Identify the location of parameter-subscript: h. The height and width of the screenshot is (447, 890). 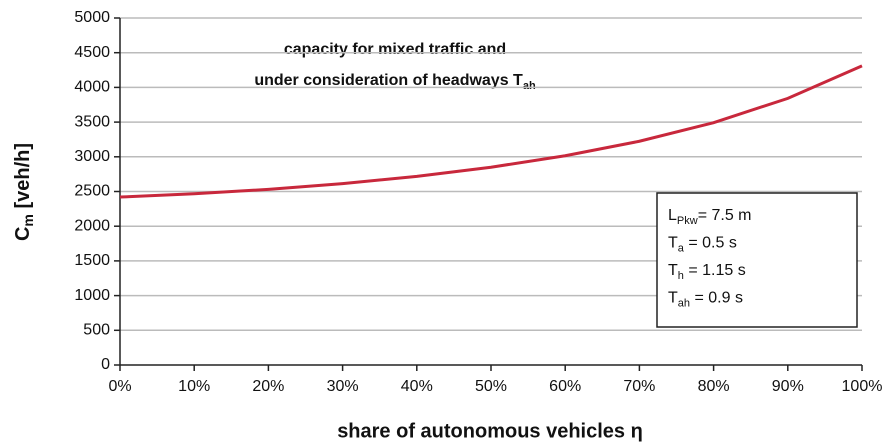
(681, 276).